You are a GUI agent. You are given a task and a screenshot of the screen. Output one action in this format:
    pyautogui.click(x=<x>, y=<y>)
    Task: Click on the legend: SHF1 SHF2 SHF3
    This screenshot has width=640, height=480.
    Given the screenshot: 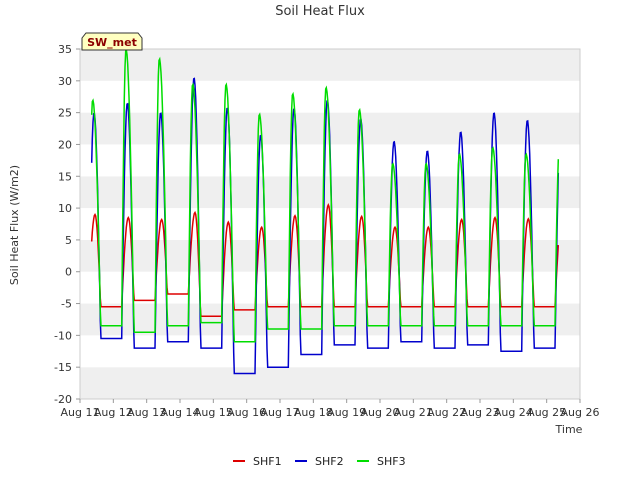 What is the action you would take?
    pyautogui.click(x=319, y=461)
    